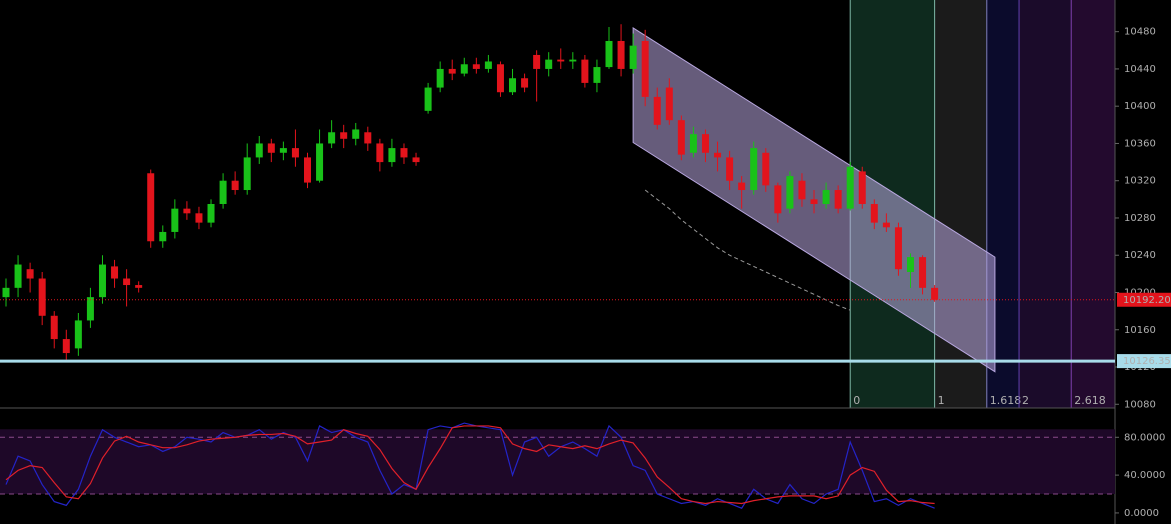 This screenshot has width=1171, height=524. What do you see at coordinates (1140, 255) in the screenshot?
I see `y-tick-label: 10240` at bounding box center [1140, 255].